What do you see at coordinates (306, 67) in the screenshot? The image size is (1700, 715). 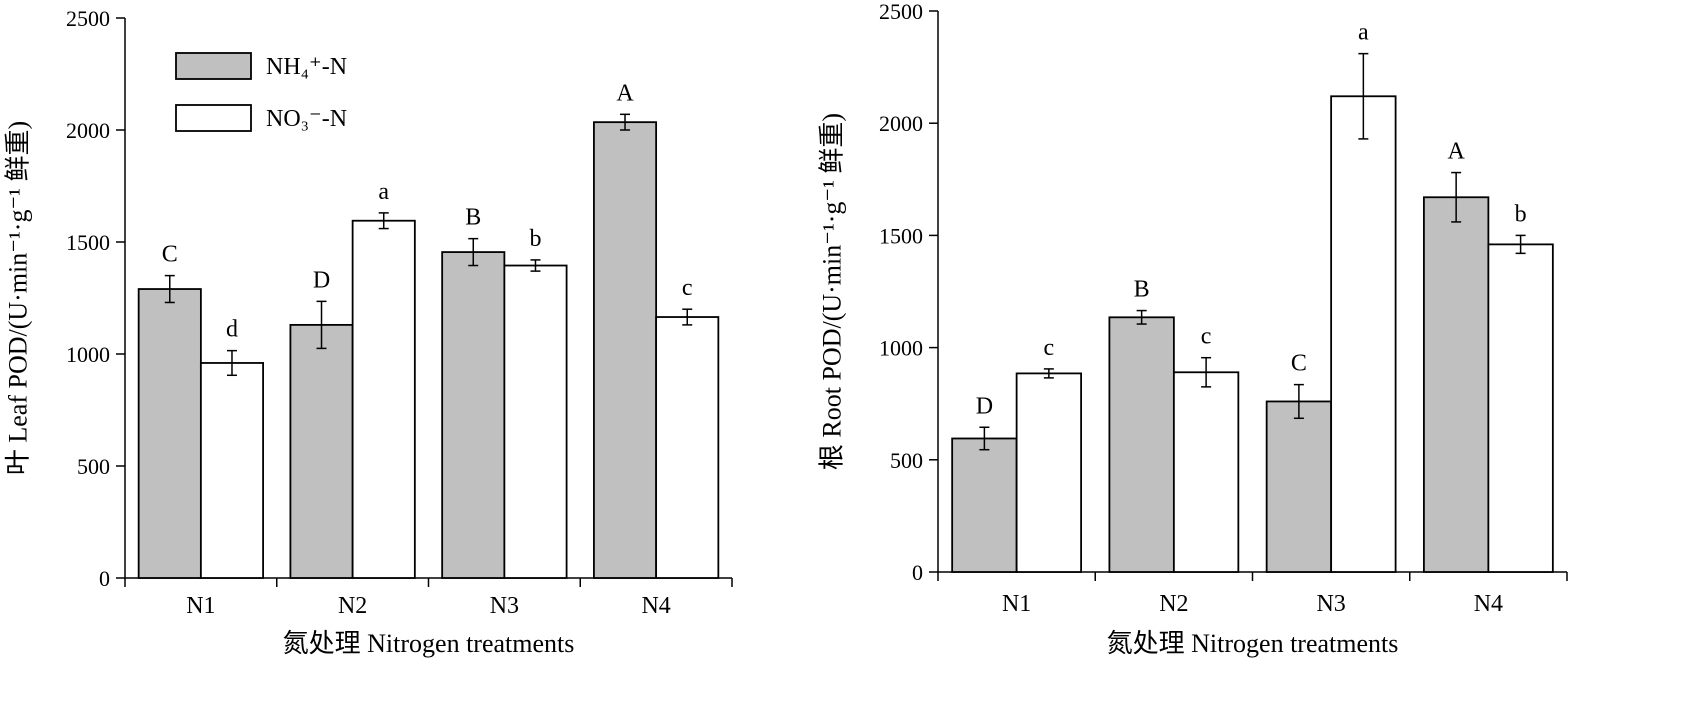 I see `legend-label: NH₄⁺-N` at bounding box center [306, 67].